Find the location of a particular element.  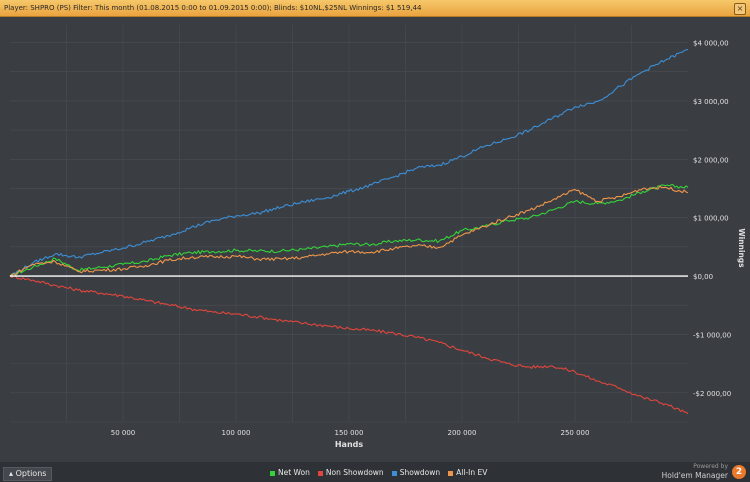

x-tick-label: 50 000 is located at coordinates (123, 433).